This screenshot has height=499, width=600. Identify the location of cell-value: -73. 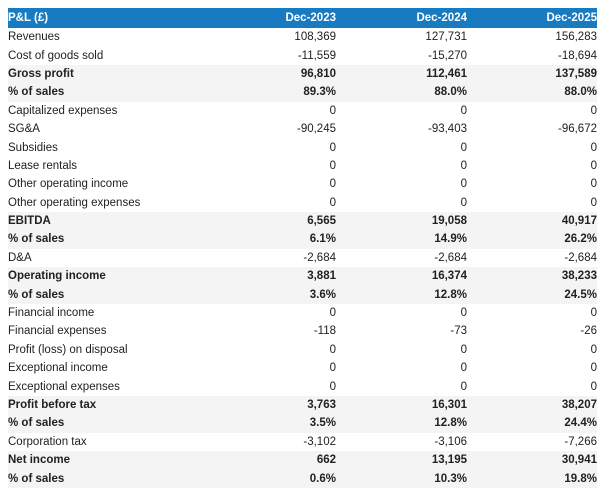
(458, 331).